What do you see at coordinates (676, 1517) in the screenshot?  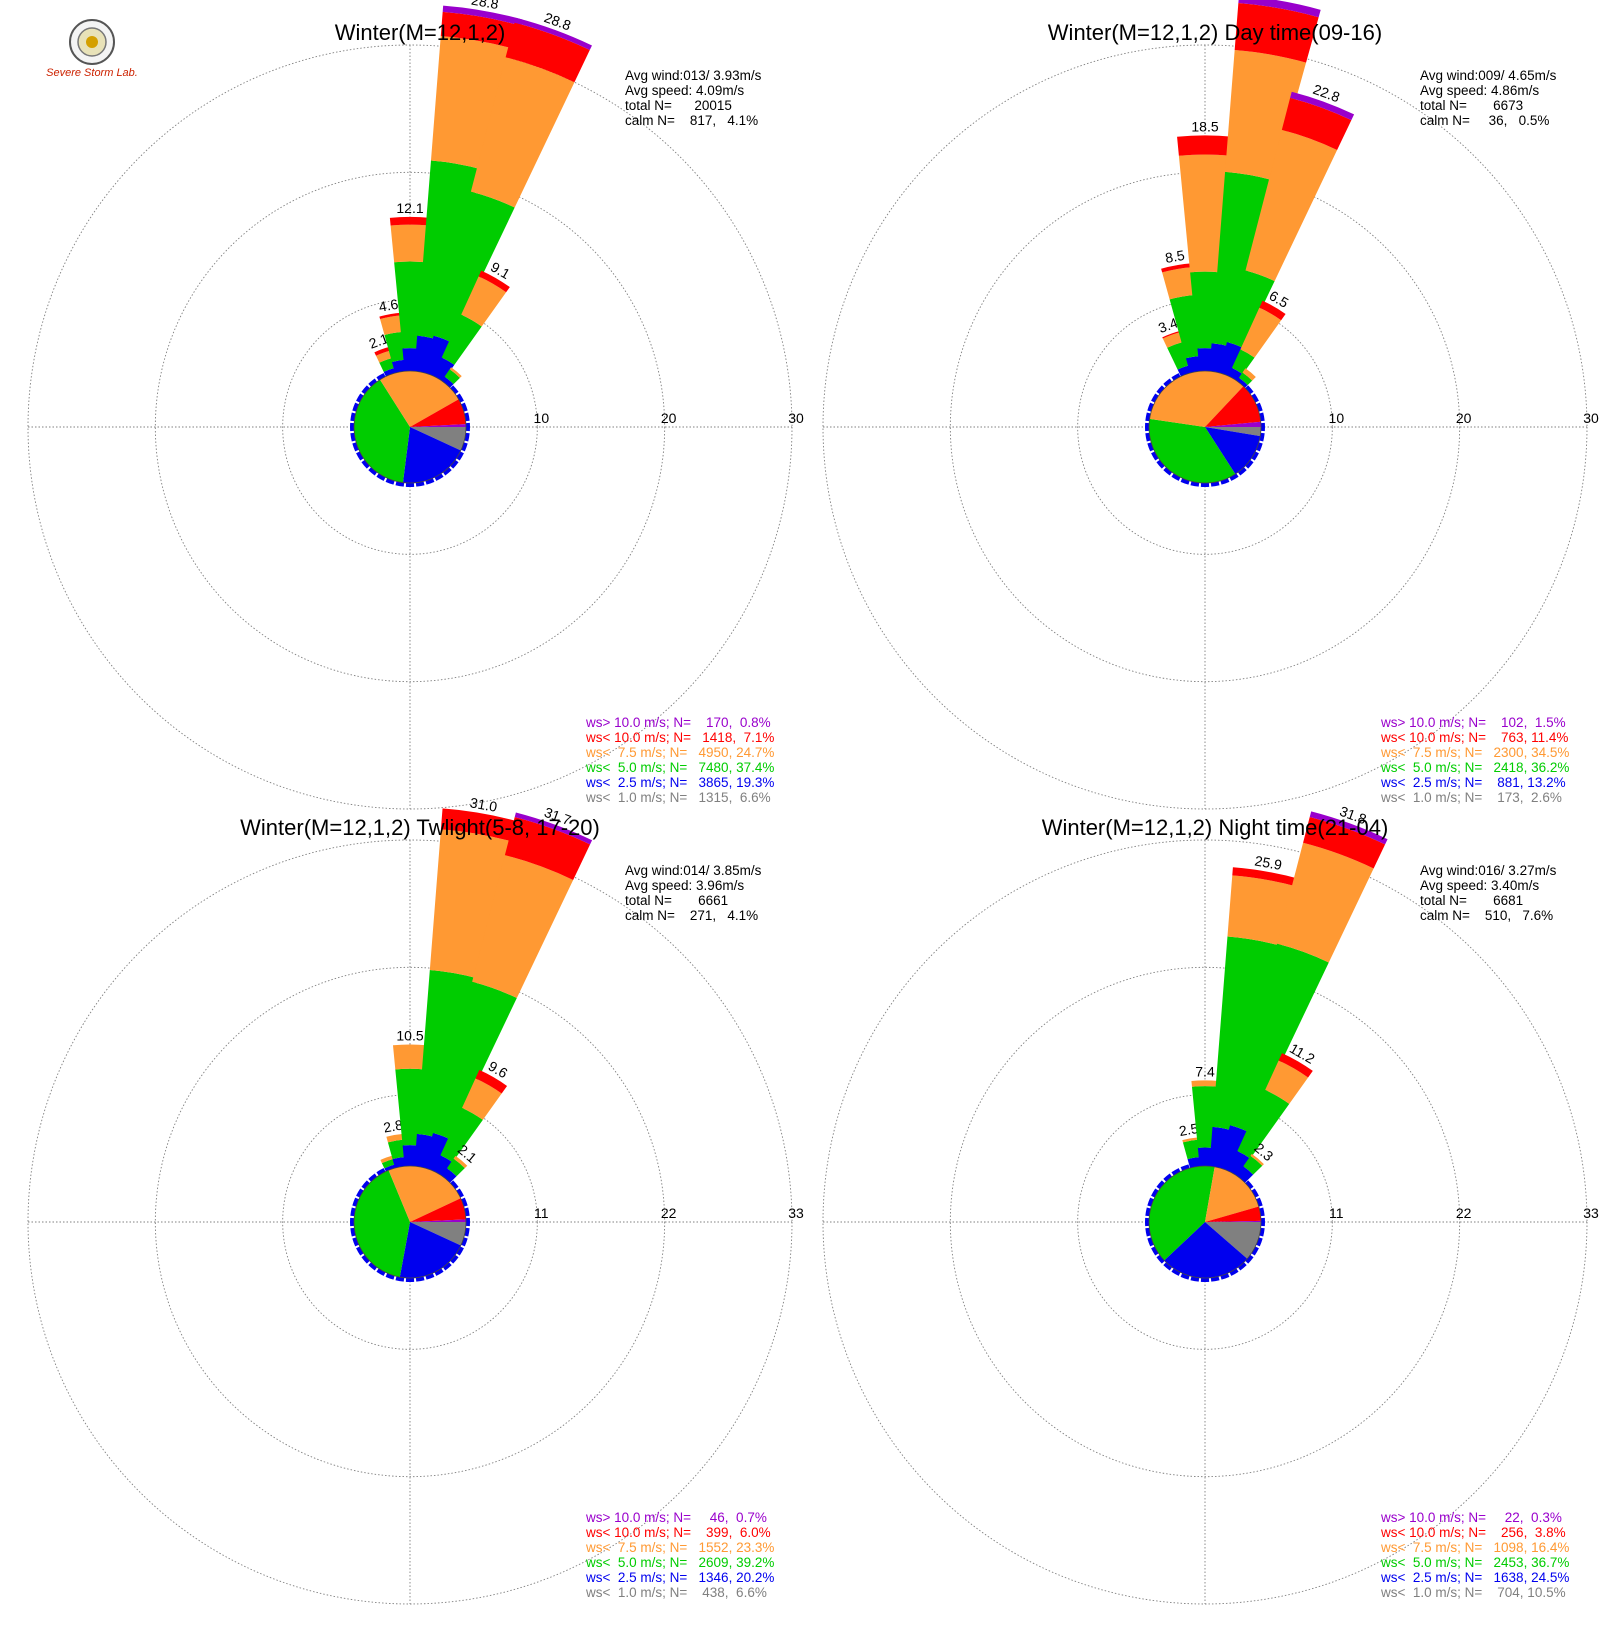 I see `legend-entry: ws> 10.0 m/s; N= 46, 0.7%` at bounding box center [676, 1517].